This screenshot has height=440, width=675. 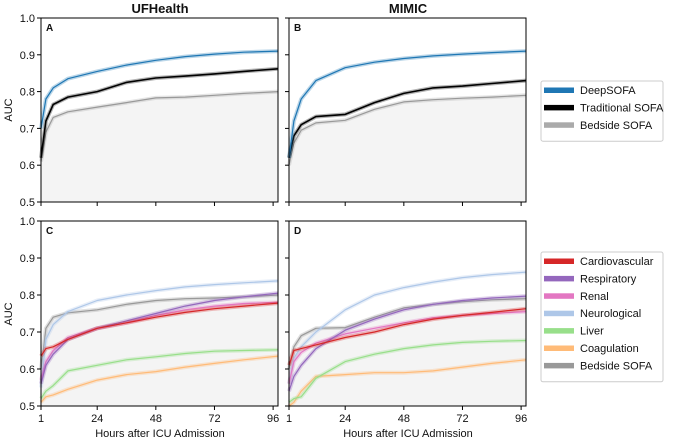 I want to click on y-axis-label-top: AUC, so click(x=9, y=109).